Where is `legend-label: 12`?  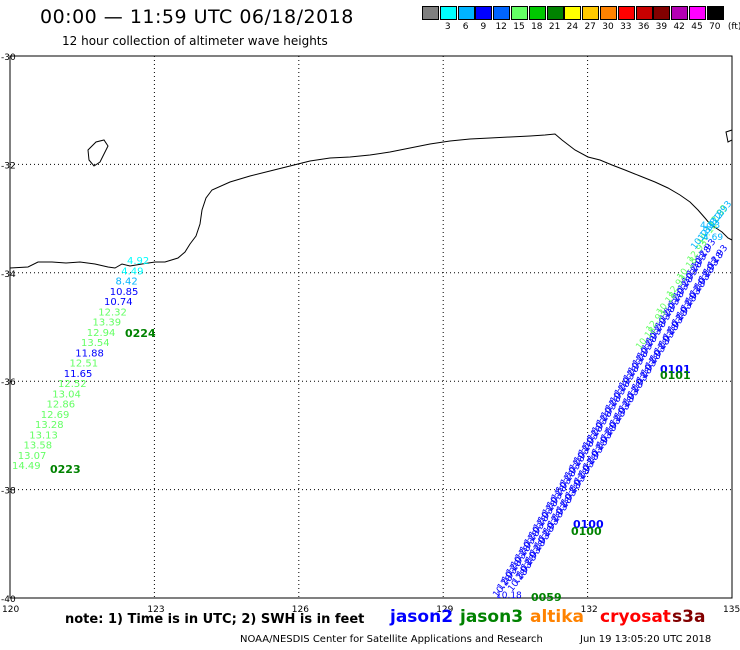
legend-label: 12 is located at coordinates (501, 27).